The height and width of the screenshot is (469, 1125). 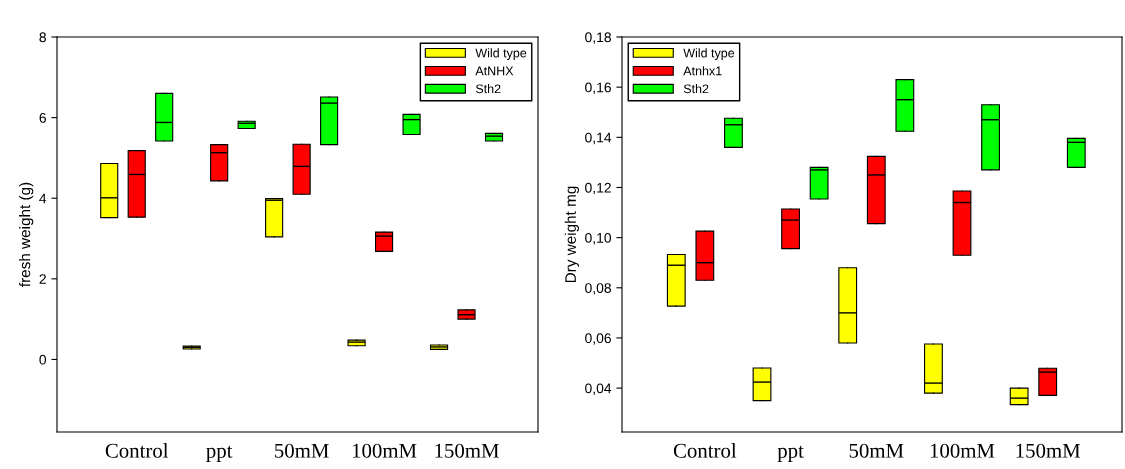 What do you see at coordinates (598, 138) in the screenshot?
I see `y-tick-label: 0,14` at bounding box center [598, 138].